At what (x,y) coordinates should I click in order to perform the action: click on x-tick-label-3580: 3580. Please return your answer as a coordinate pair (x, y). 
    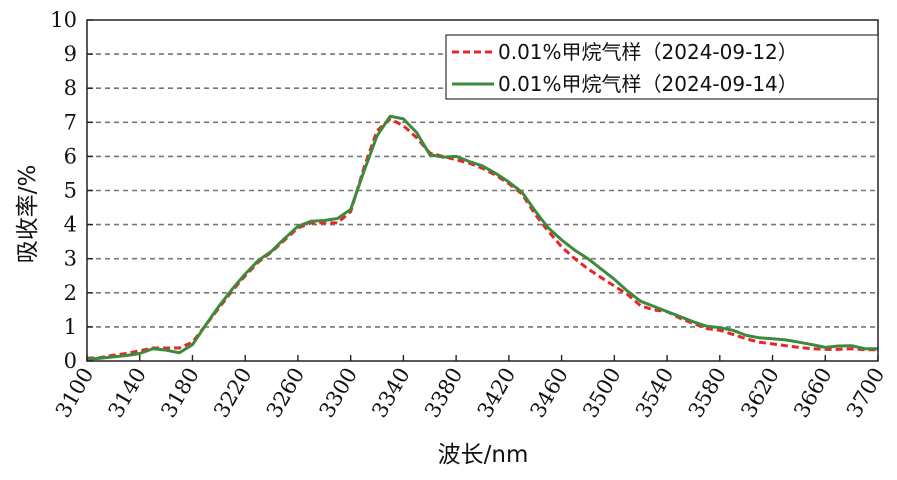
    Looking at the image, I should click on (708, 393).